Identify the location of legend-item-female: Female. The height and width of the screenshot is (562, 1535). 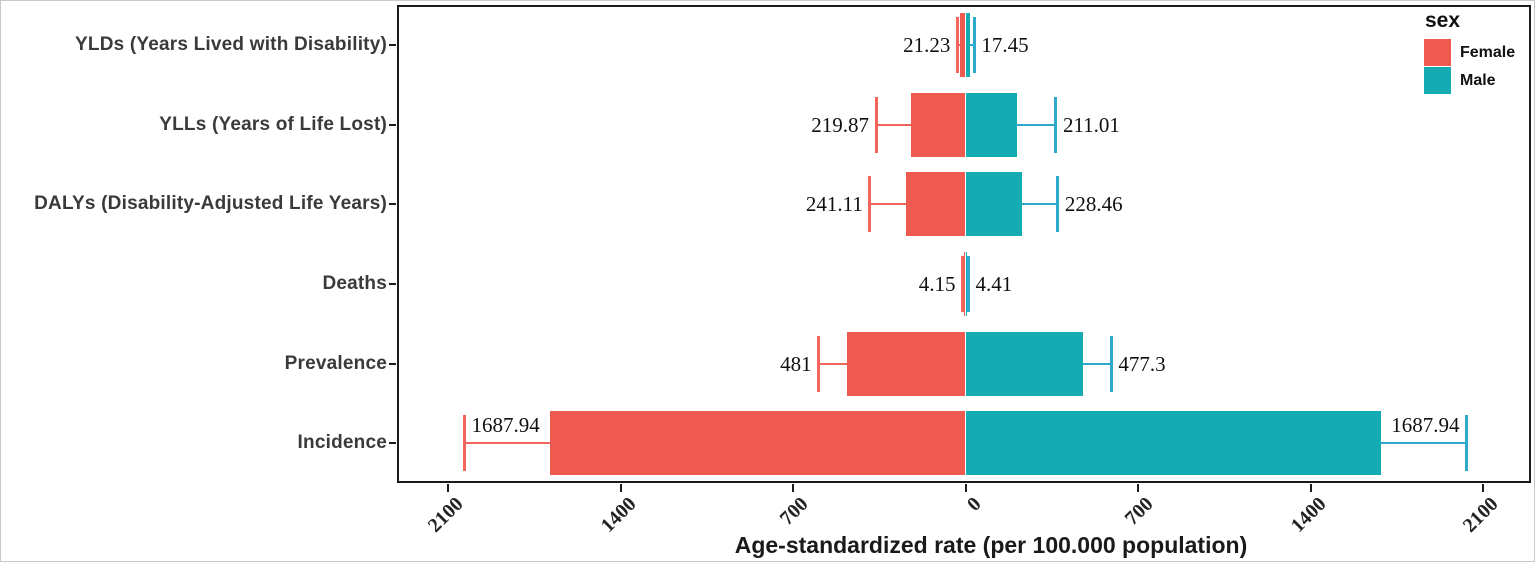
(1469, 52).